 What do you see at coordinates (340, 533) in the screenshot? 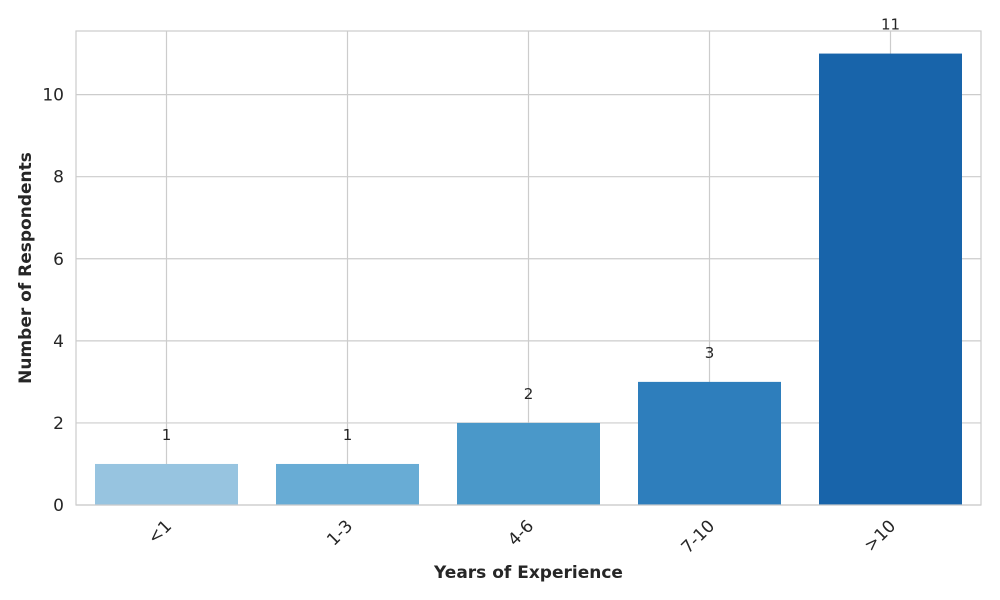
I see `x-tick-label: 1-3` at bounding box center [340, 533].